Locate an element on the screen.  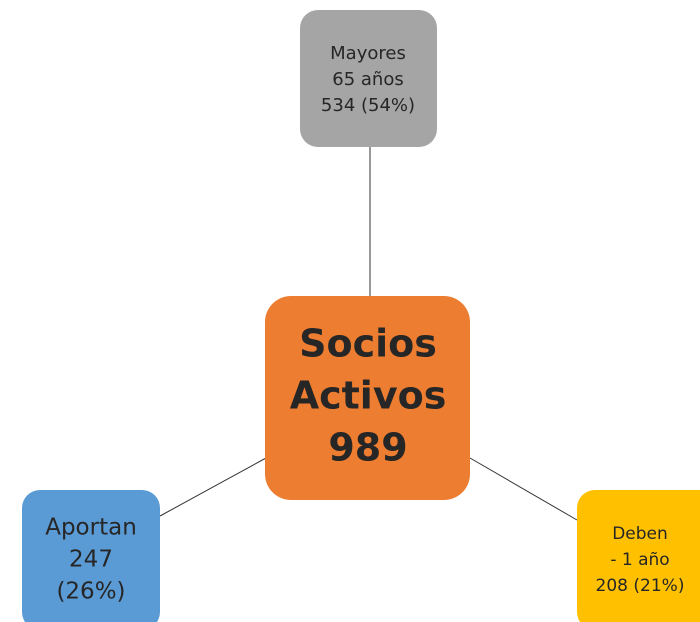
right-box is located at coordinates (638, 556).